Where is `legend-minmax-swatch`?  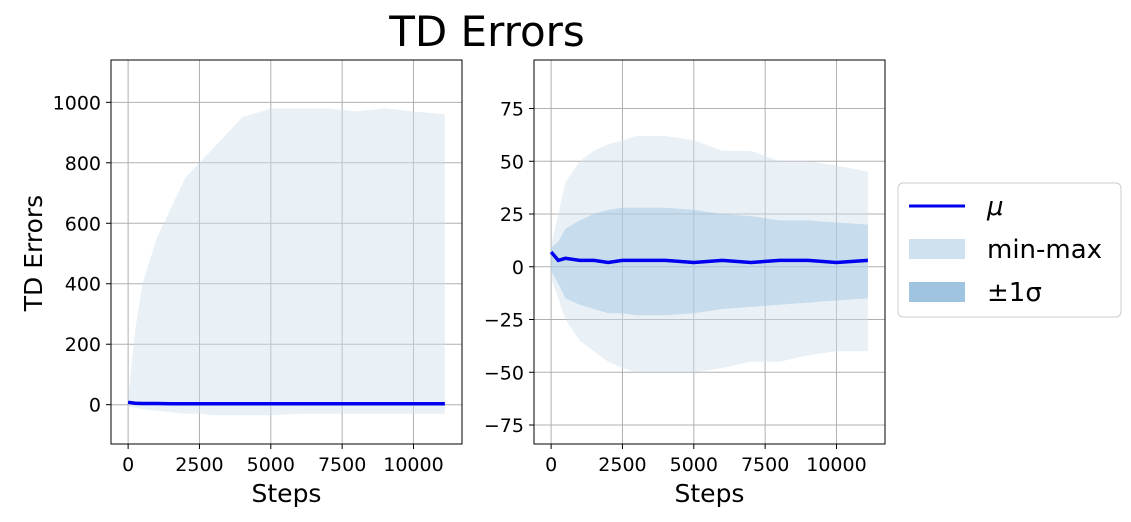
legend-minmax-swatch is located at coordinates (937, 249).